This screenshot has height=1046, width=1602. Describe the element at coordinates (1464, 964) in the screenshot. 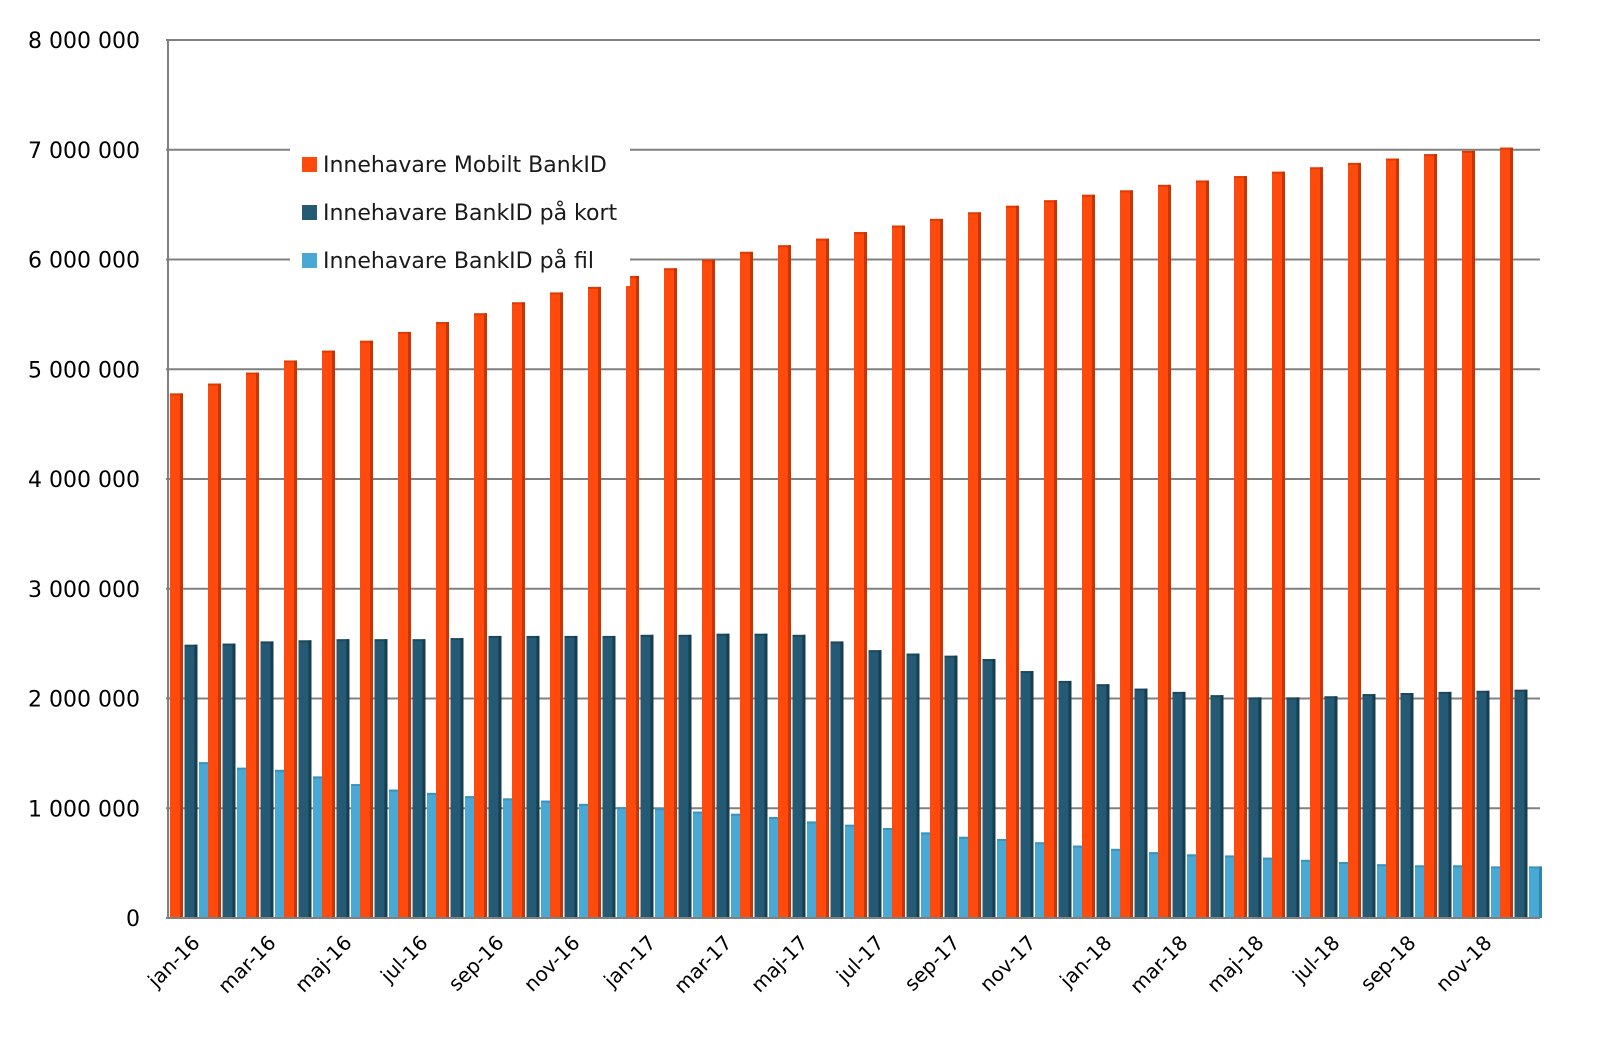

I see `x-tick-label: nov-18` at that location.